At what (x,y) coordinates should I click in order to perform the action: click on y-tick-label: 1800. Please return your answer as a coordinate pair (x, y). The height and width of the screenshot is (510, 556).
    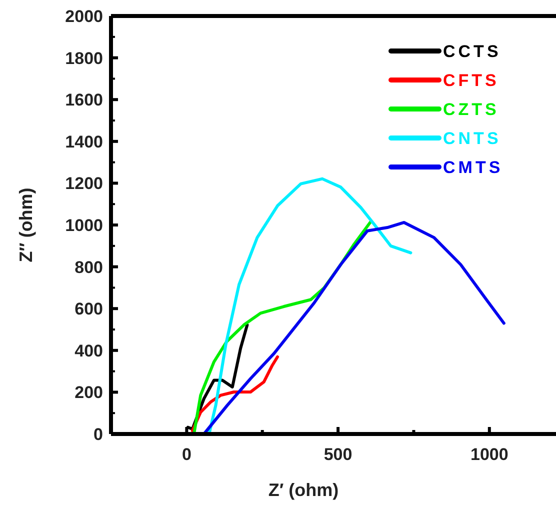
    Looking at the image, I should click on (84, 58).